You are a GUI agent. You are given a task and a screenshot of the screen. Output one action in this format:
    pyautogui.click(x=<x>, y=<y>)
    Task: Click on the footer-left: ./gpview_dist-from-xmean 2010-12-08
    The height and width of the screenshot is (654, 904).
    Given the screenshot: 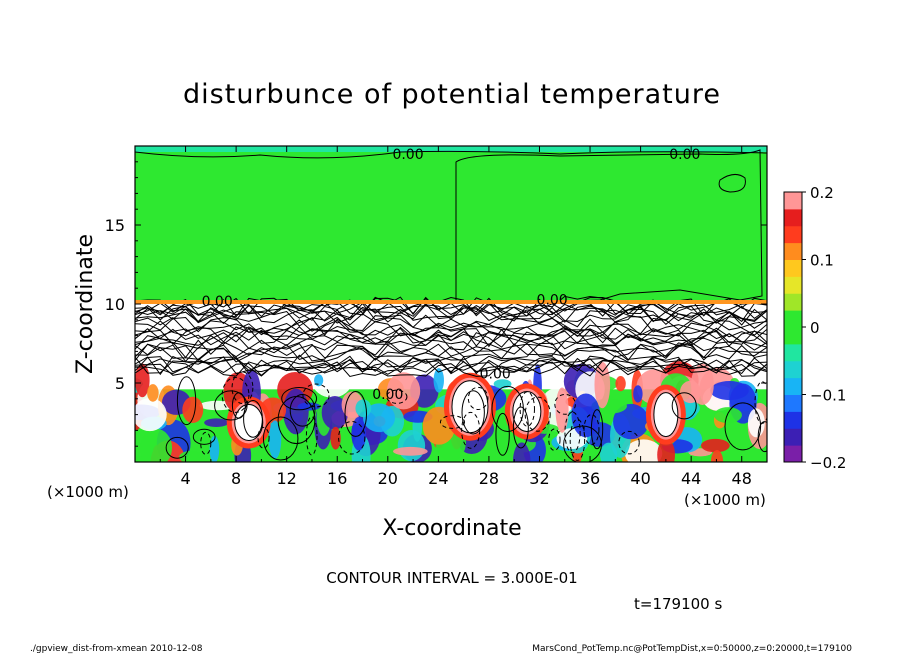 What is the action you would take?
    pyautogui.click(x=116, y=649)
    